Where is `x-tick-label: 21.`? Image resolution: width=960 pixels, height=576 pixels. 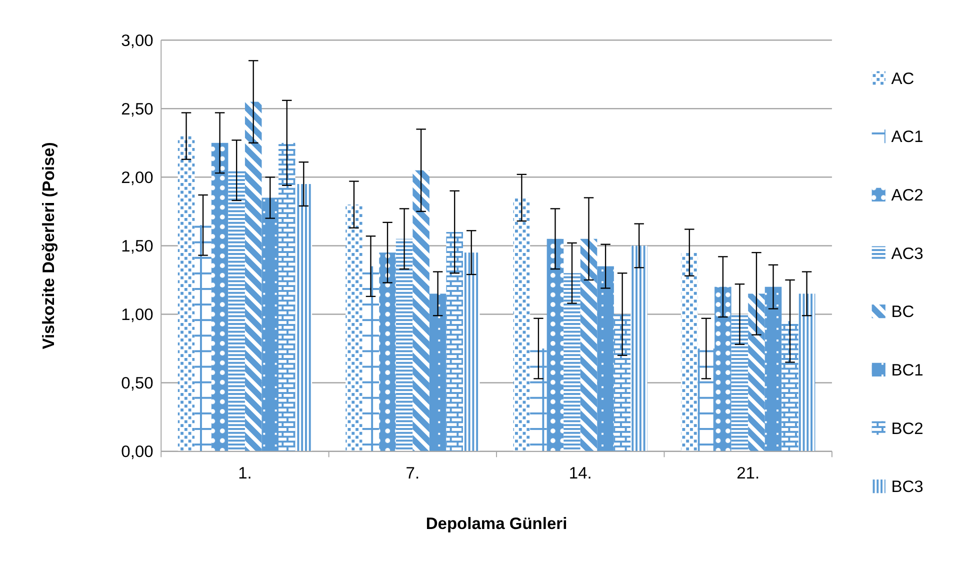
x-tick-label: 21. is located at coordinates (748, 473).